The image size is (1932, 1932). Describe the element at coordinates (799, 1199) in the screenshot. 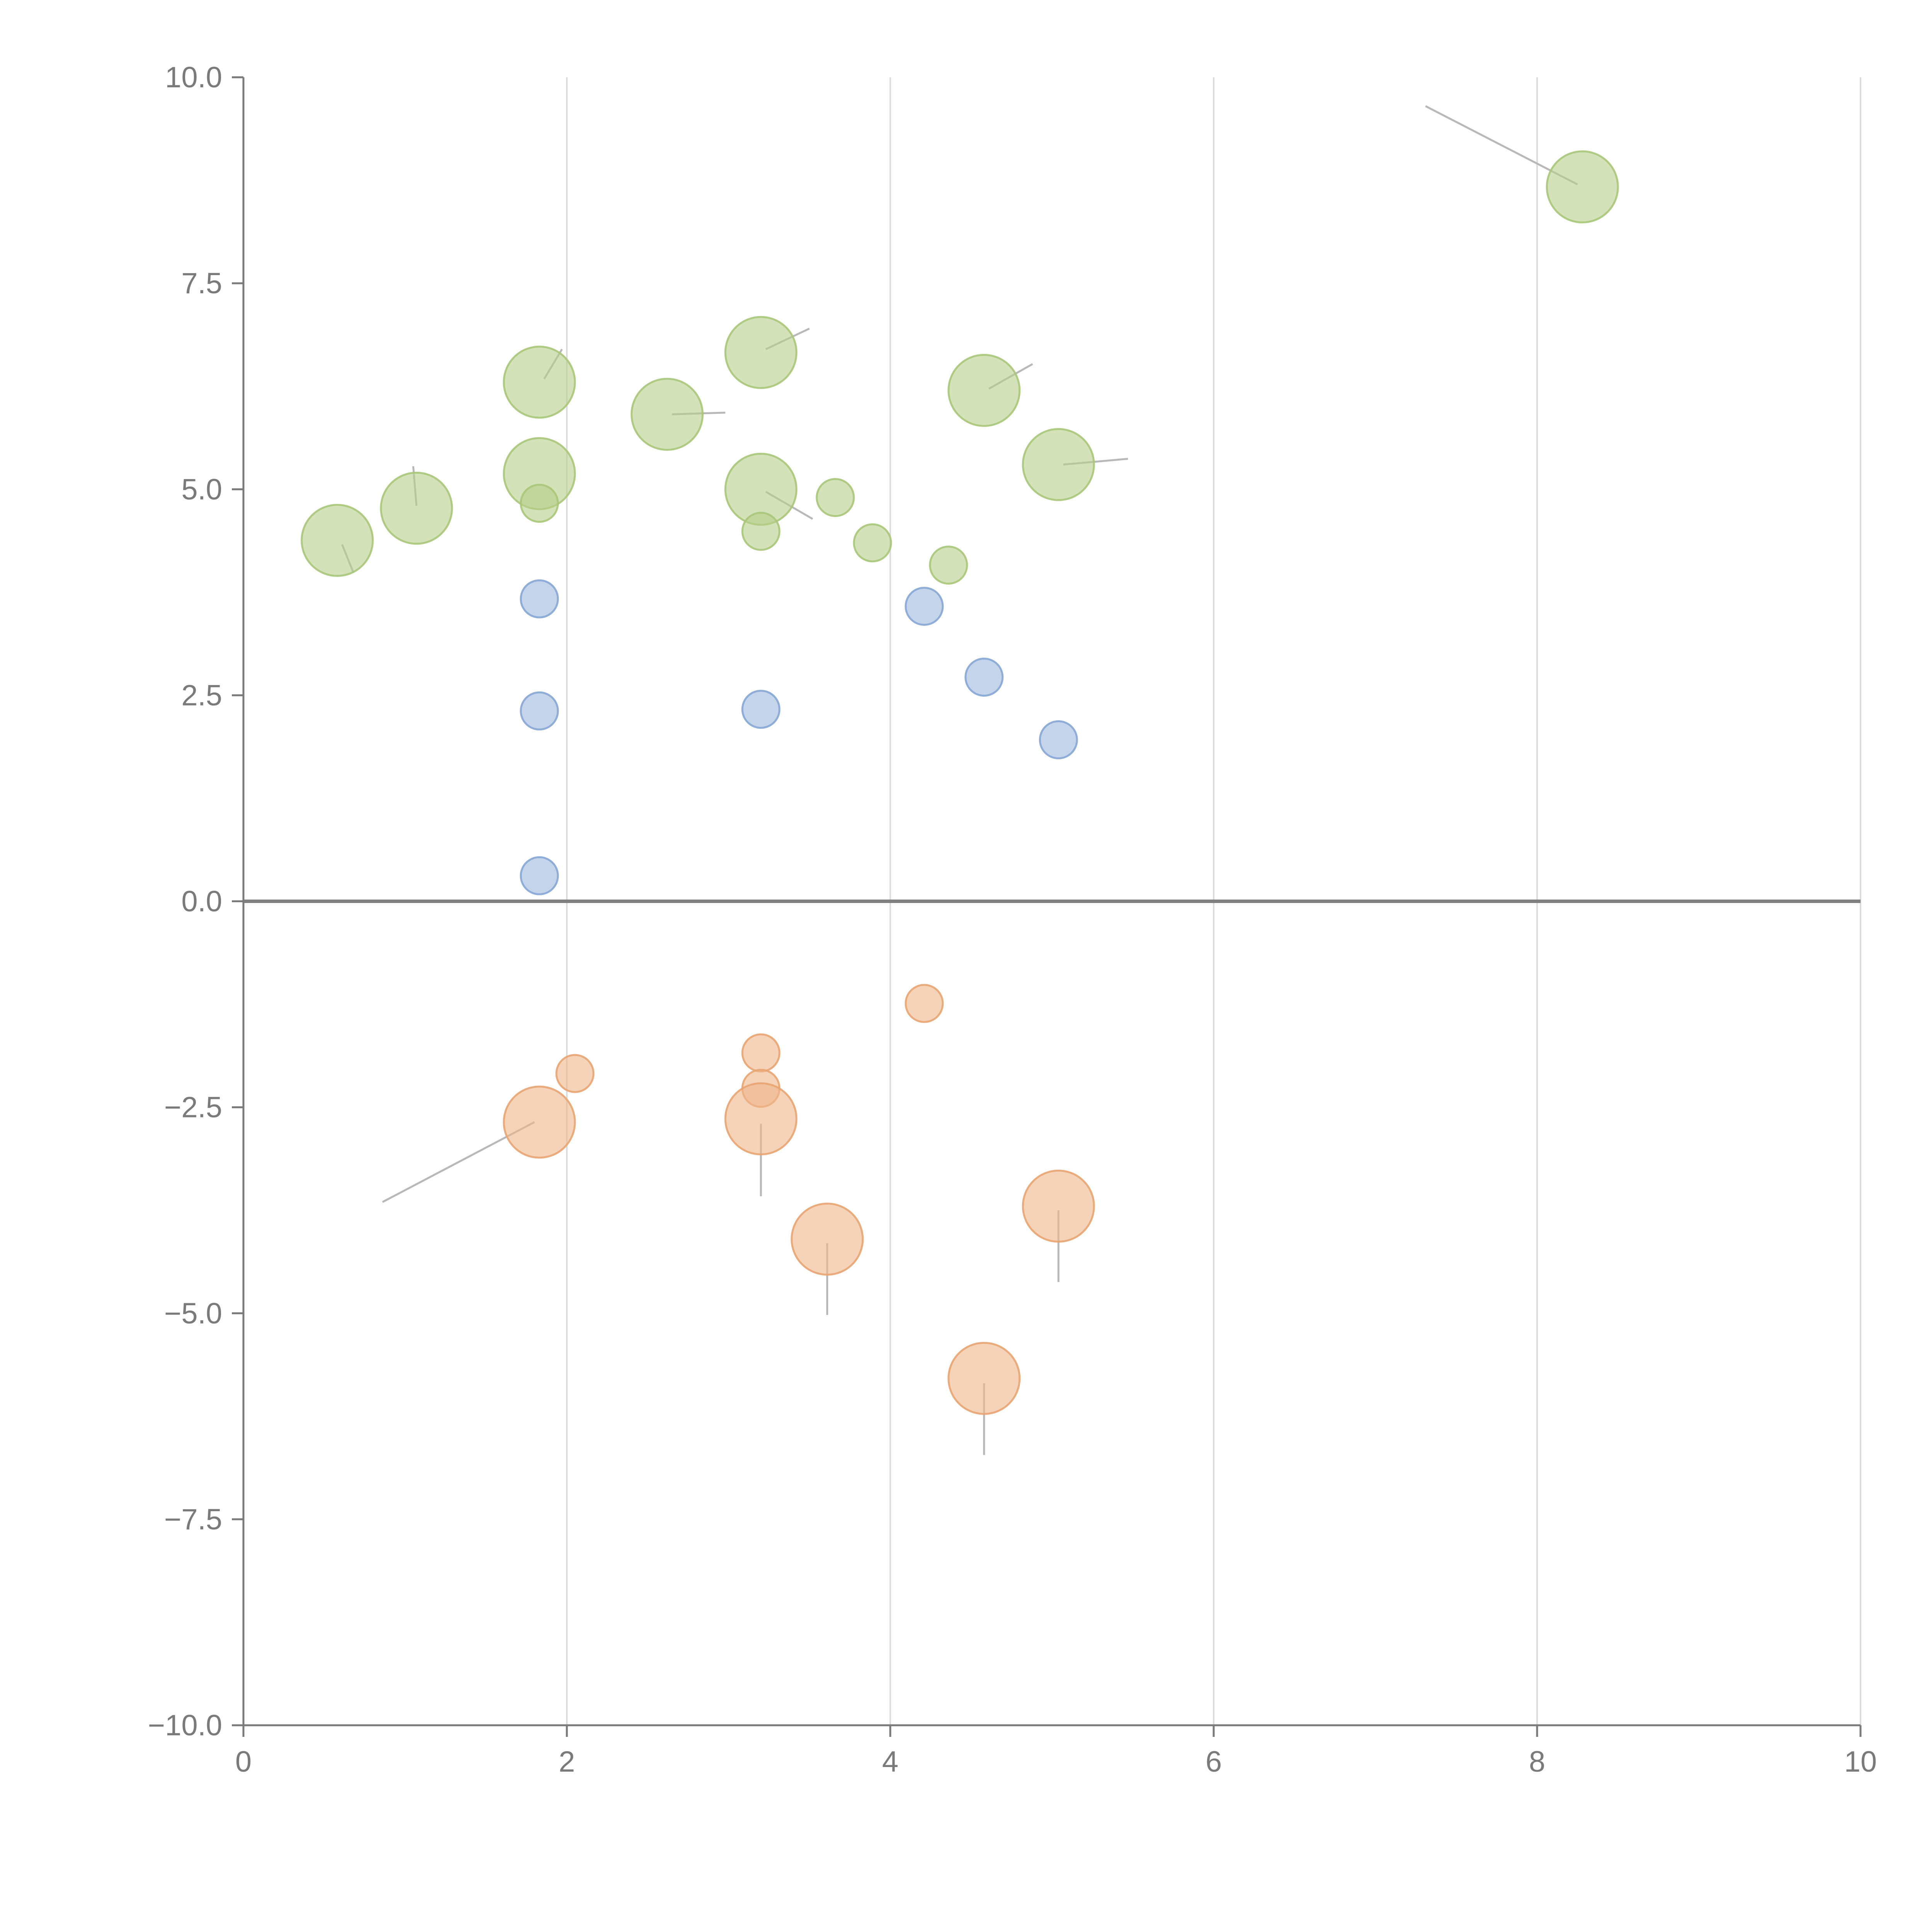

I see `series-orange` at that location.